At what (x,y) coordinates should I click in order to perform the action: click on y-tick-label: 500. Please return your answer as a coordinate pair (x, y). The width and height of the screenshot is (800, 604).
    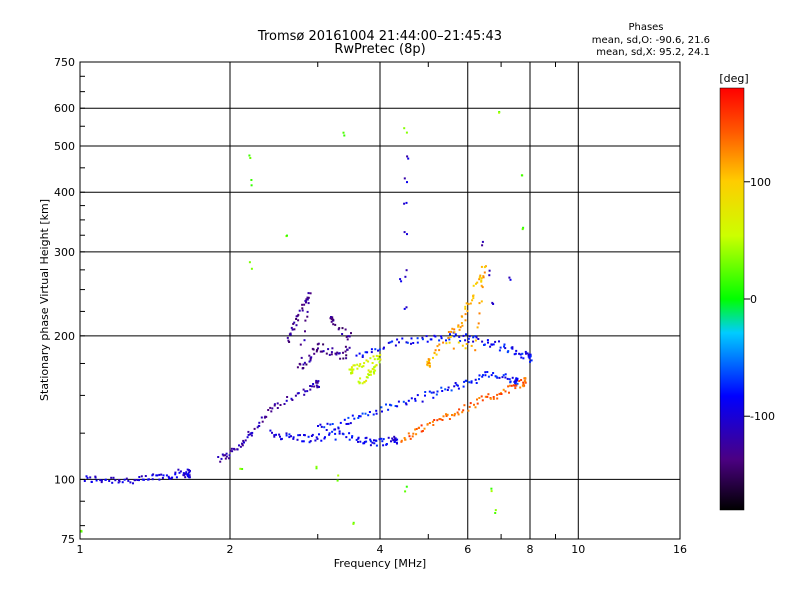
    Looking at the image, I should click on (64, 146).